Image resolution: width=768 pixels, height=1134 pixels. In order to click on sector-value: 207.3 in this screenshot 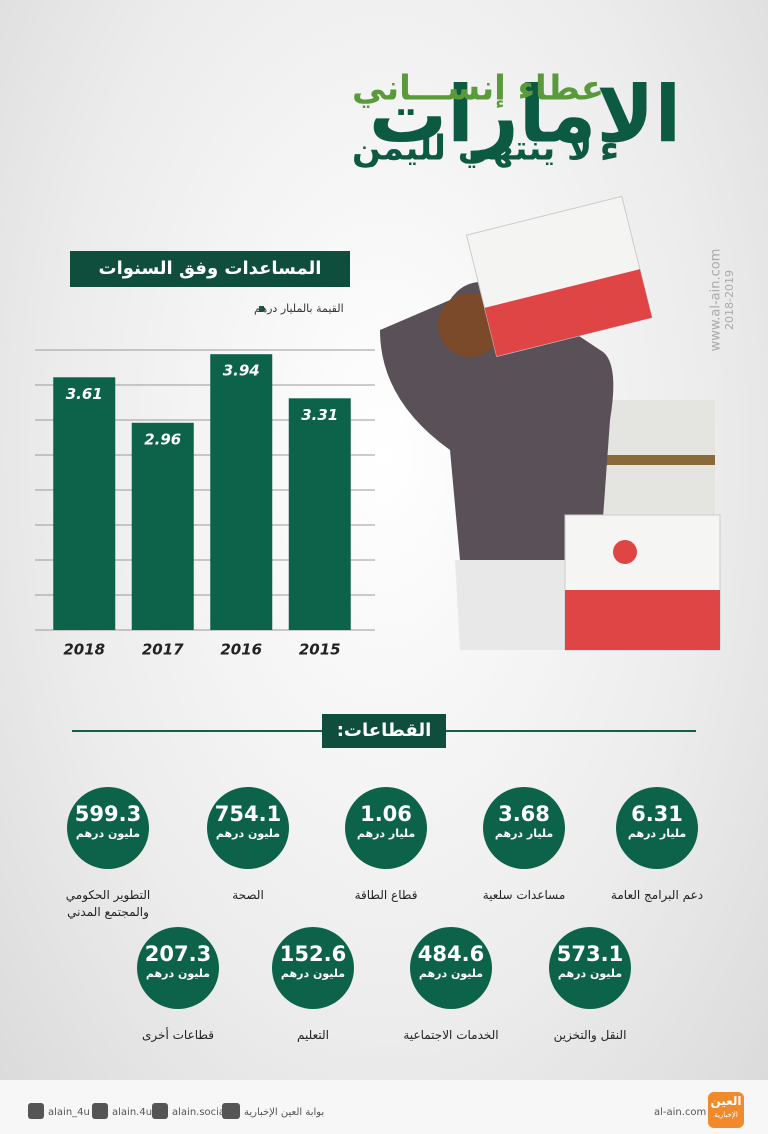, I will do `click(178, 954)`.